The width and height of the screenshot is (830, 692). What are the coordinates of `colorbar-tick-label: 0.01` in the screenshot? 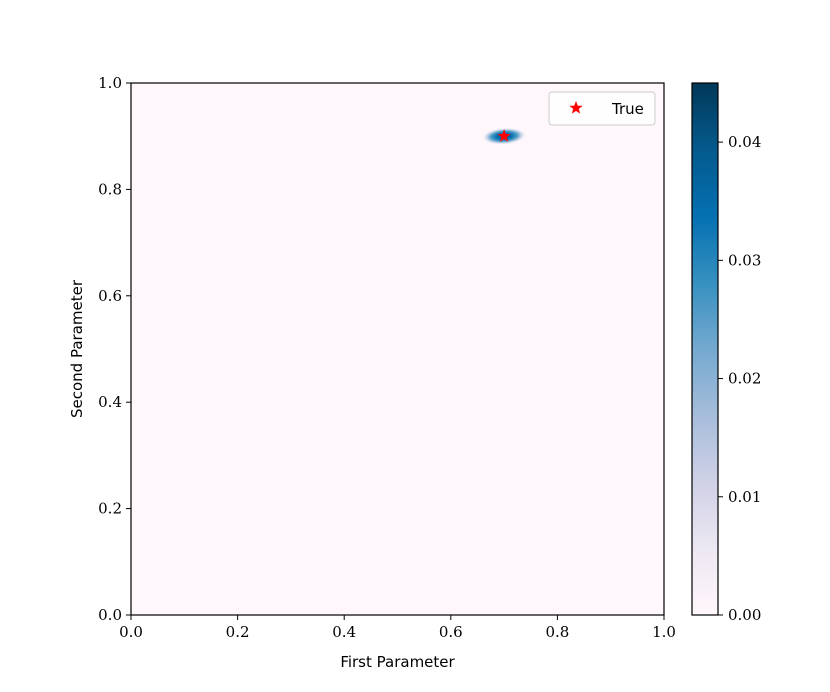 It's located at (744, 497).